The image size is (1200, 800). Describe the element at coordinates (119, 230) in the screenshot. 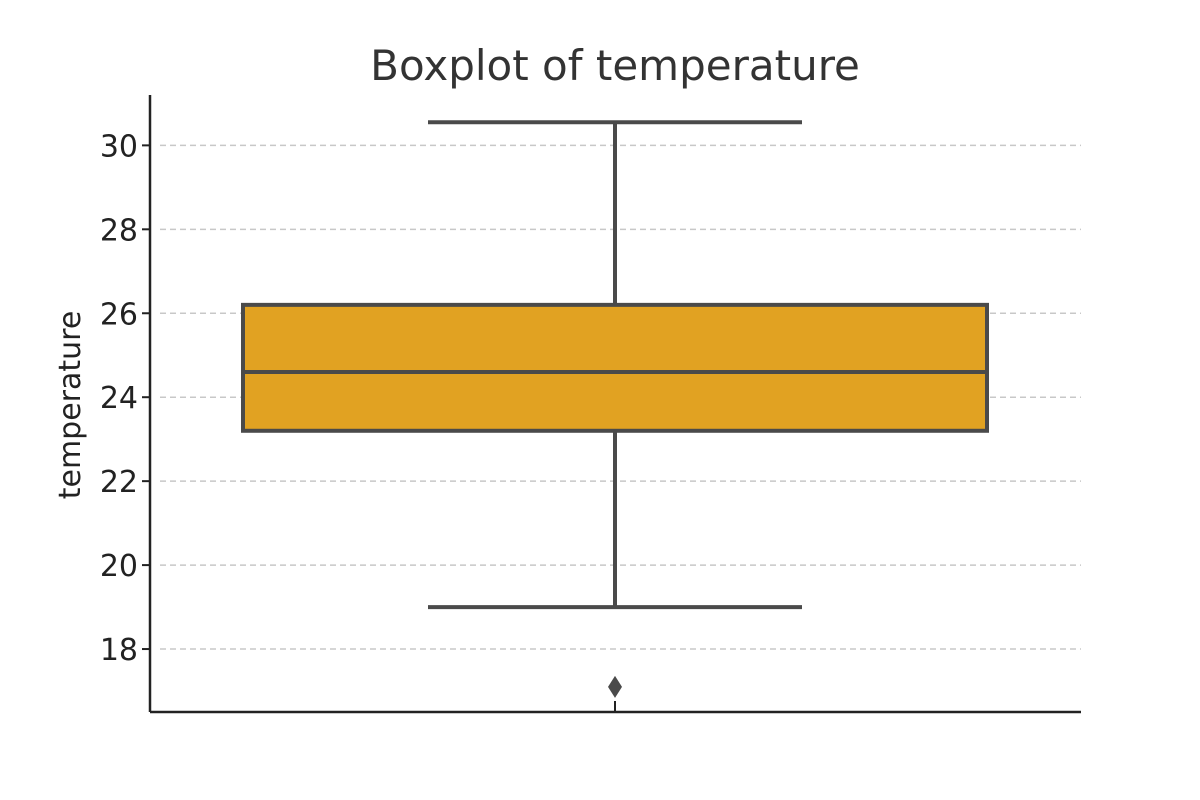

I see `y-tick-label: 28` at that location.